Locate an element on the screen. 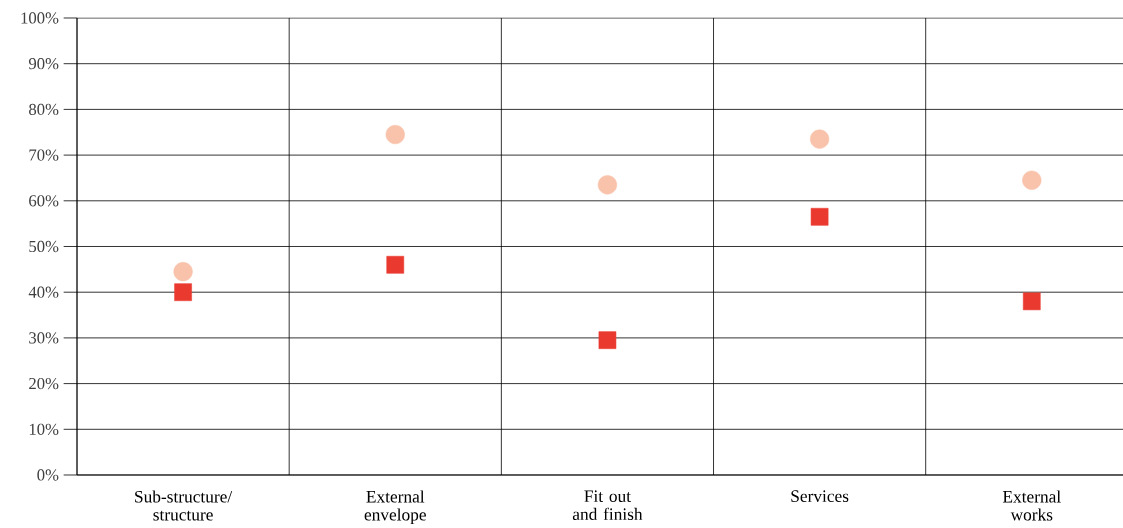 The image size is (1123, 528). y-tick-label: 0% is located at coordinates (48, 475).